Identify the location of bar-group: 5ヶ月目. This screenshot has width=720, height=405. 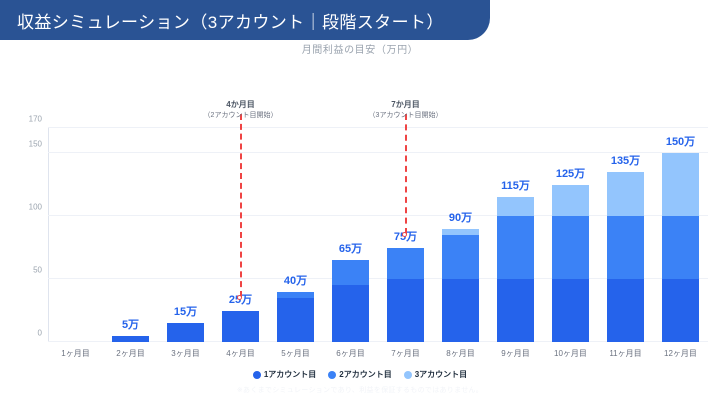
(295, 324).